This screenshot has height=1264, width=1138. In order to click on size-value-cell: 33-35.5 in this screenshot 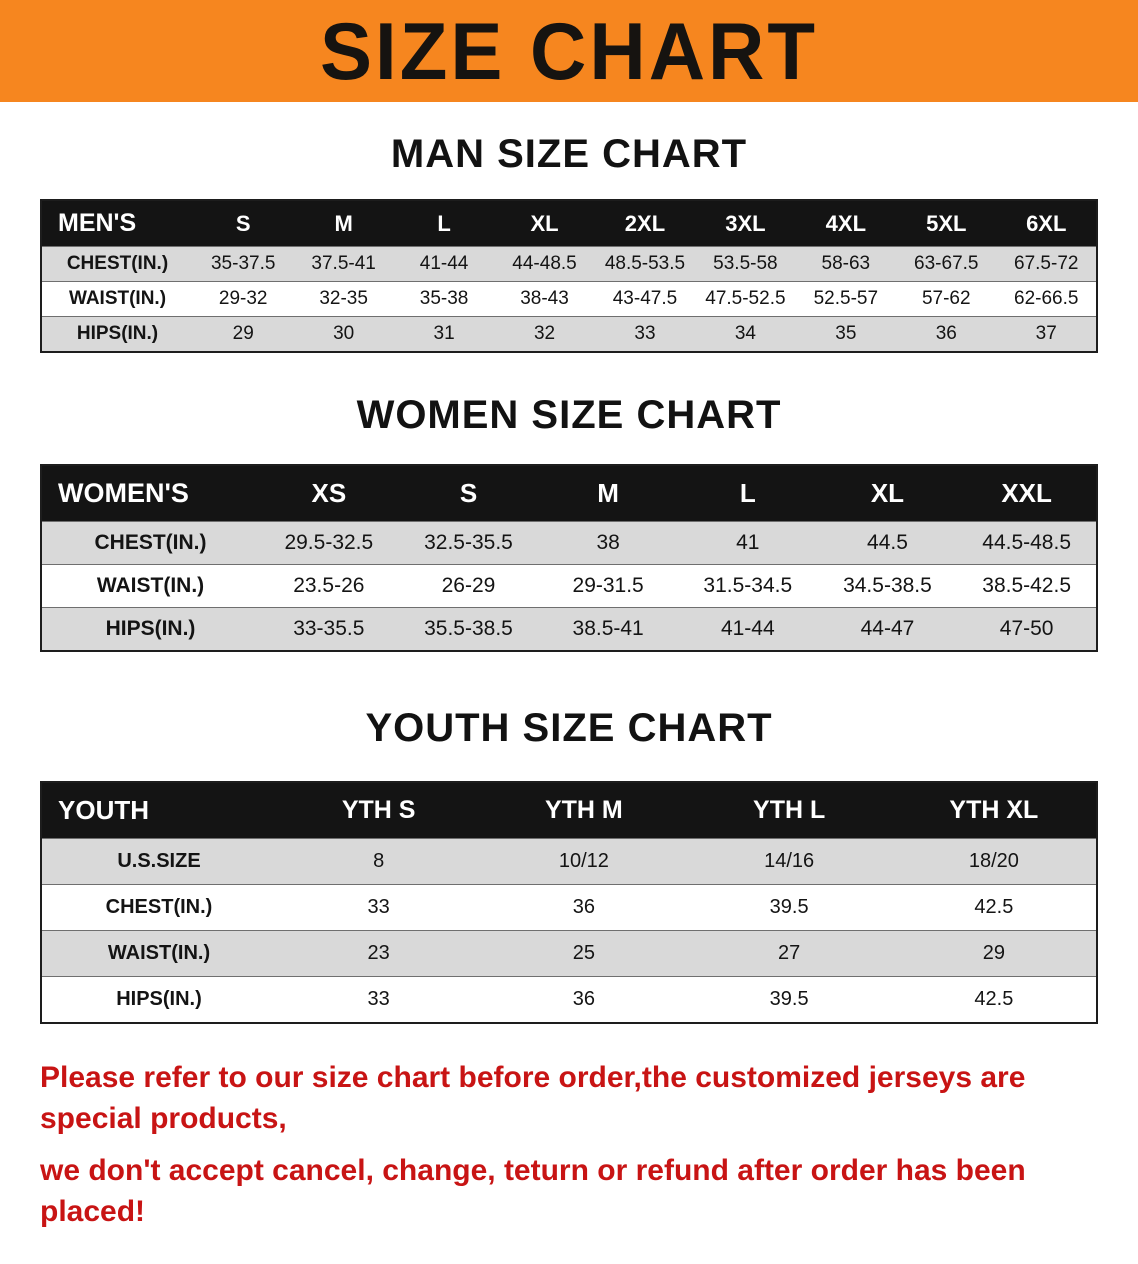, I will do `click(329, 629)`.